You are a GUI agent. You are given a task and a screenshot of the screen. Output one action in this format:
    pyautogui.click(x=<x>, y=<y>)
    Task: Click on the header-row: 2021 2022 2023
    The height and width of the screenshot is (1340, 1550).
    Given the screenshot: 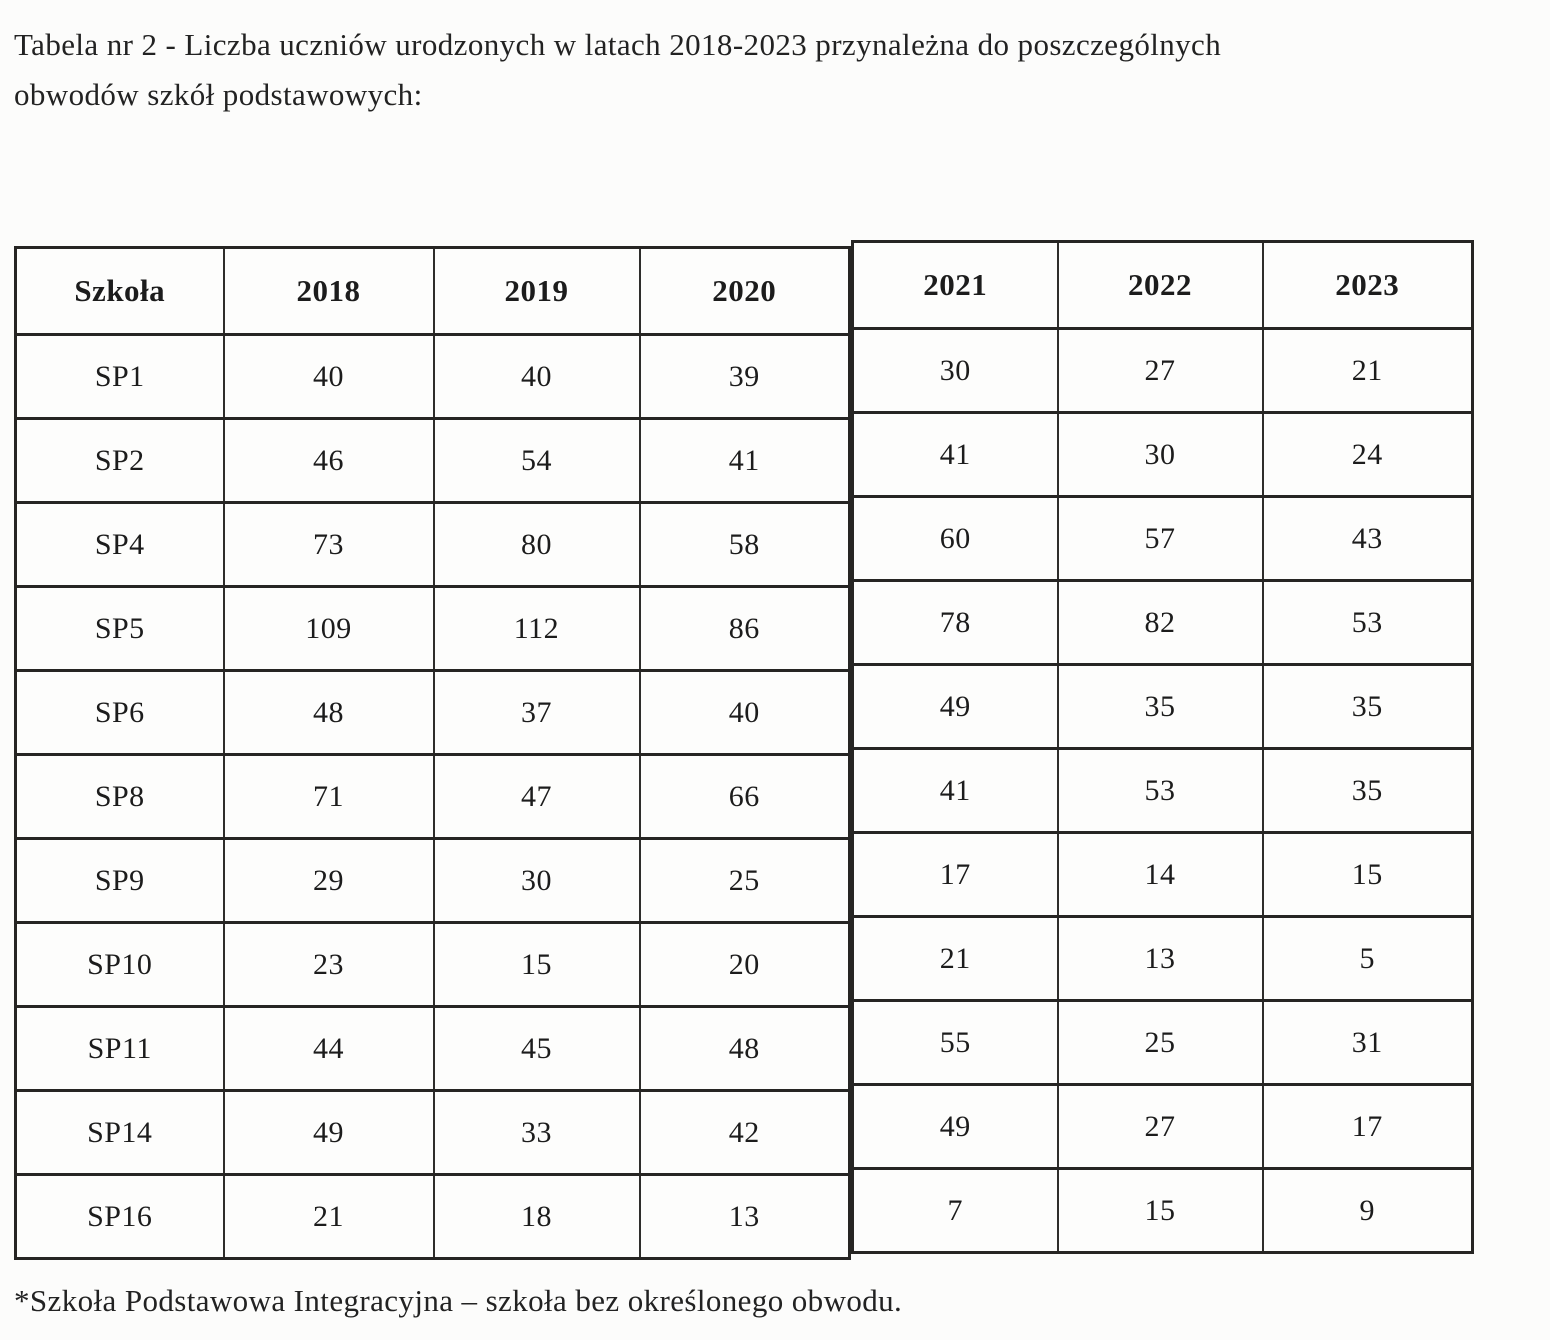 What is the action you would take?
    pyautogui.click(x=1162, y=285)
    